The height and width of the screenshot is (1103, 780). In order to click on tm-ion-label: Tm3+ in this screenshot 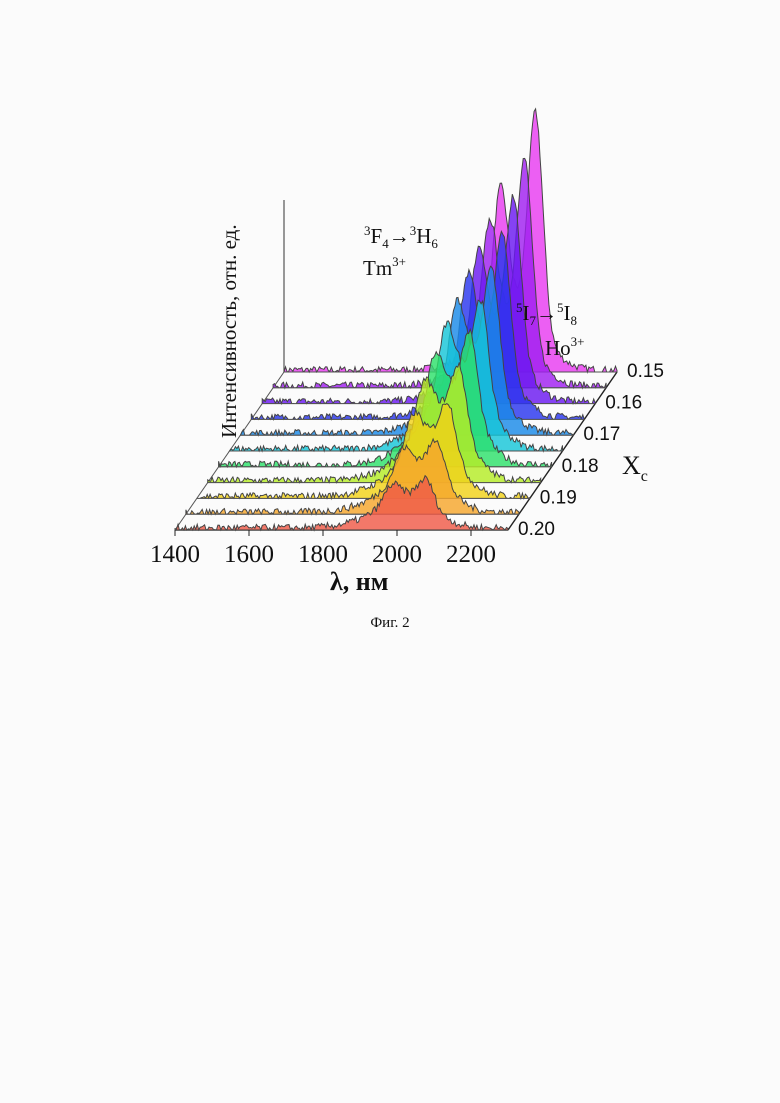, I will do `click(384, 267)`.